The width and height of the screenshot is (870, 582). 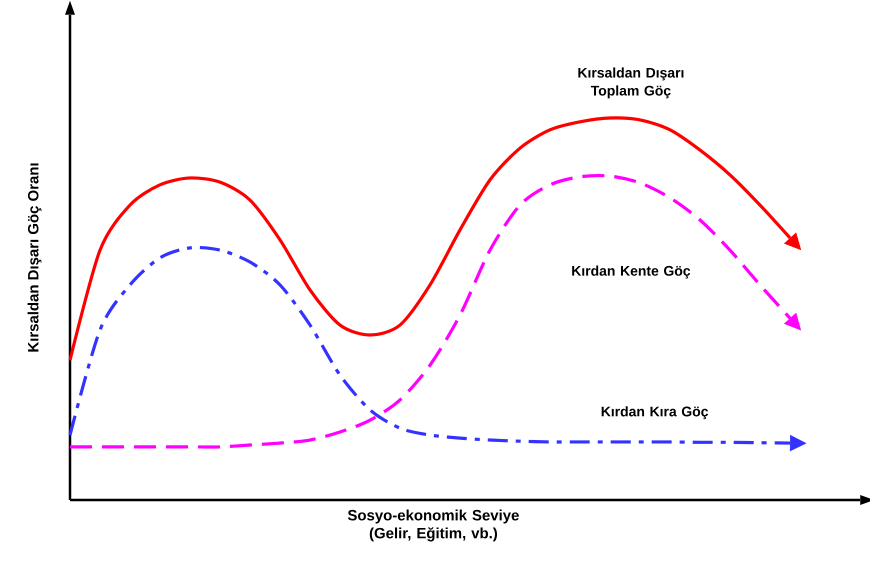 I want to click on y-axis-title: Kırsaldan Dışarı Göç Oranı, so click(x=35, y=257).